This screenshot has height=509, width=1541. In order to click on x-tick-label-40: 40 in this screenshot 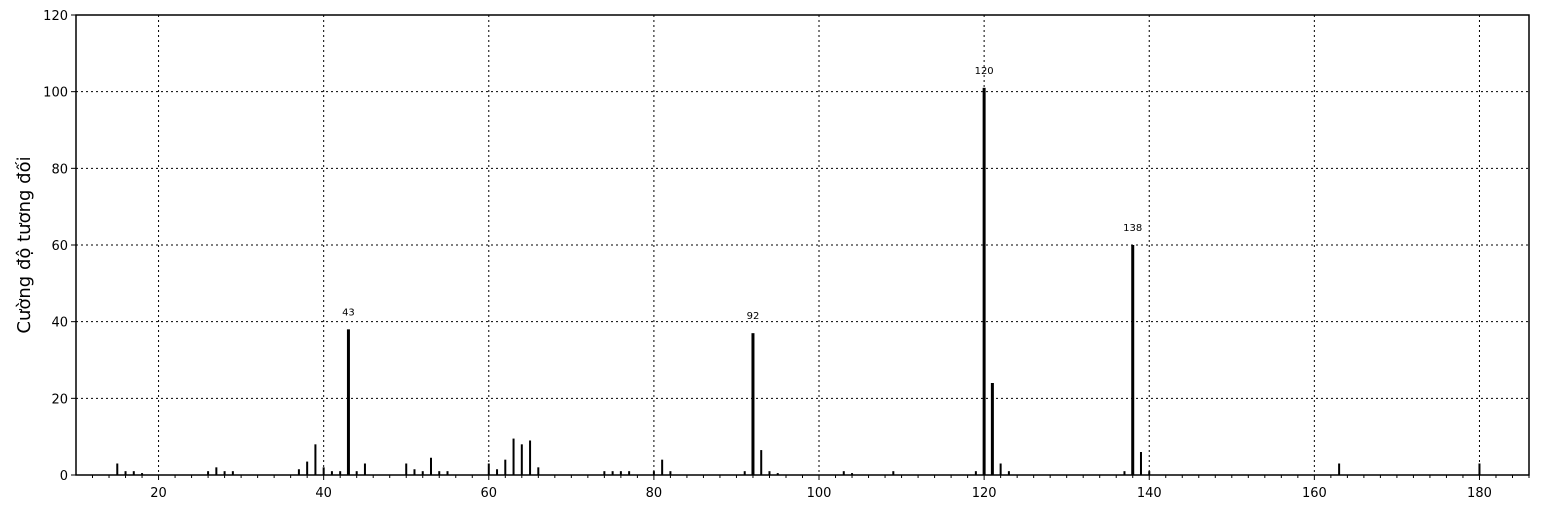, I will do `click(323, 493)`.